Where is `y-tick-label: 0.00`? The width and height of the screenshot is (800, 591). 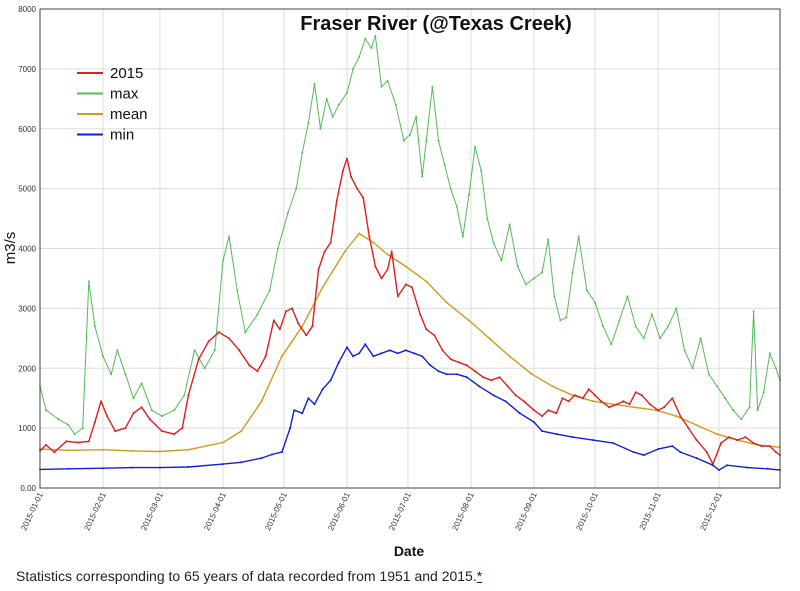 y-tick-label: 0.00 is located at coordinates (28, 488).